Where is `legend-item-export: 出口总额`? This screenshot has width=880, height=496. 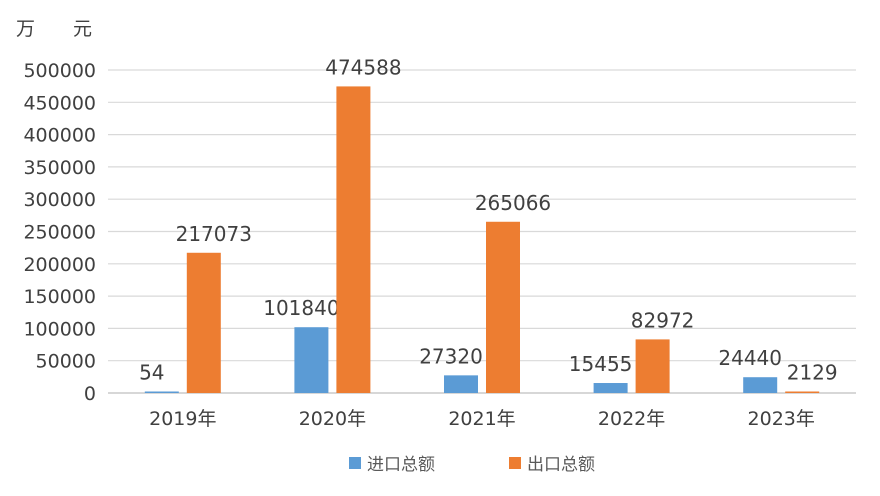 legend-item-export: 出口总额 is located at coordinates (552, 462).